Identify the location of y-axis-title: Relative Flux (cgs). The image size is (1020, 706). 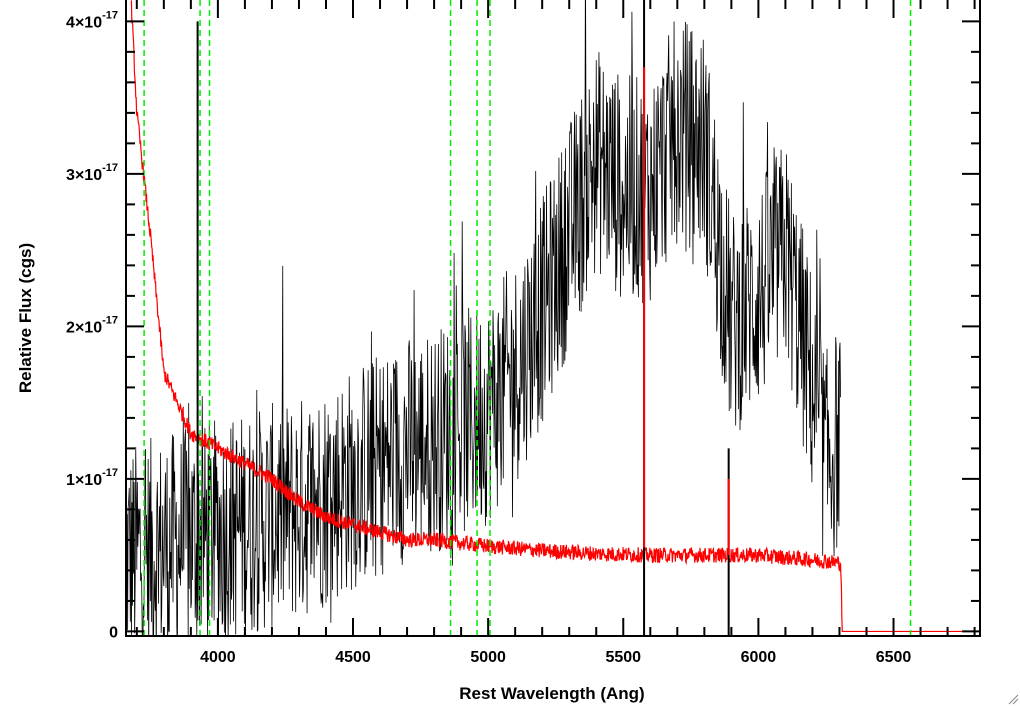
(25, 318).